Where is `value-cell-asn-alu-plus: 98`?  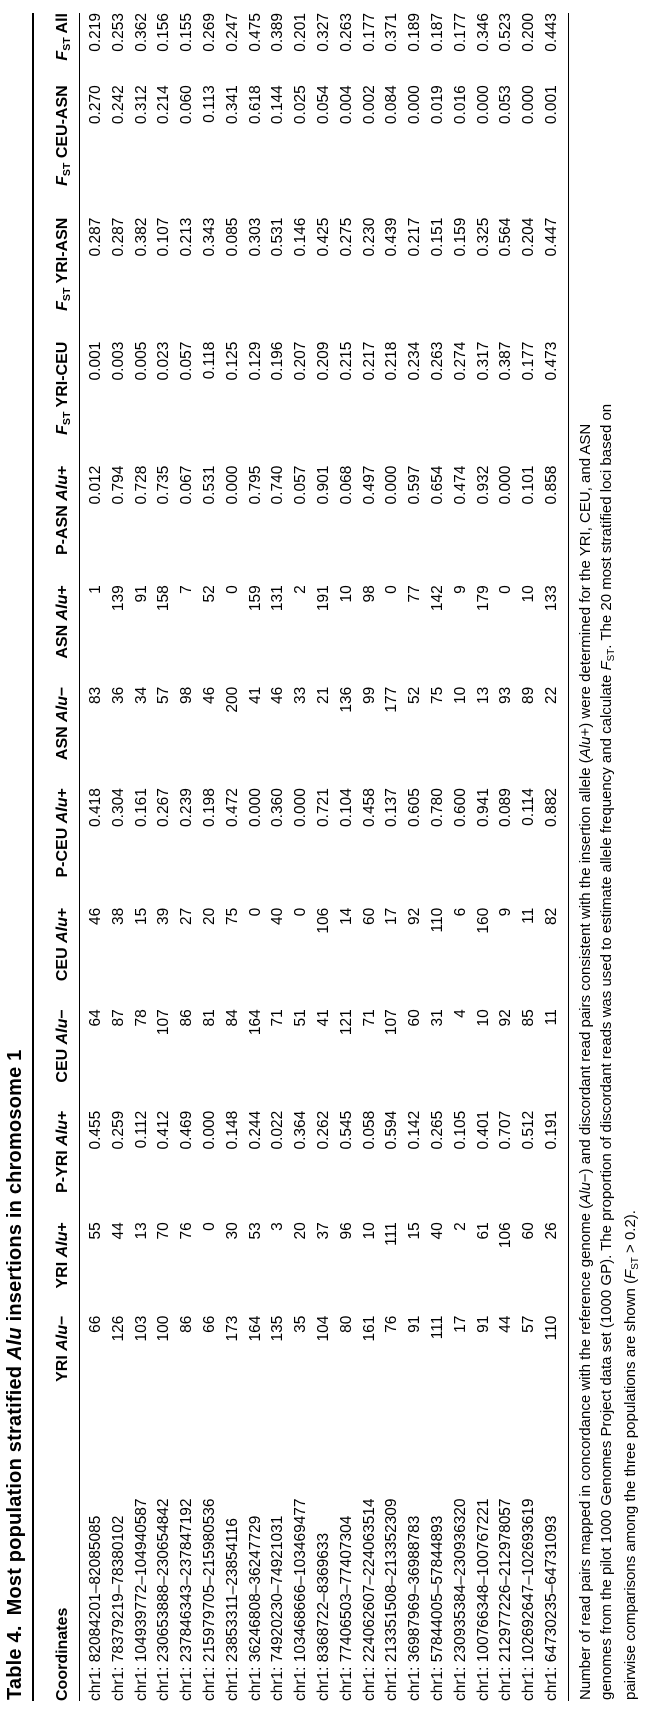 value-cell-asn-alu-plus: 98 is located at coordinates (369, 594).